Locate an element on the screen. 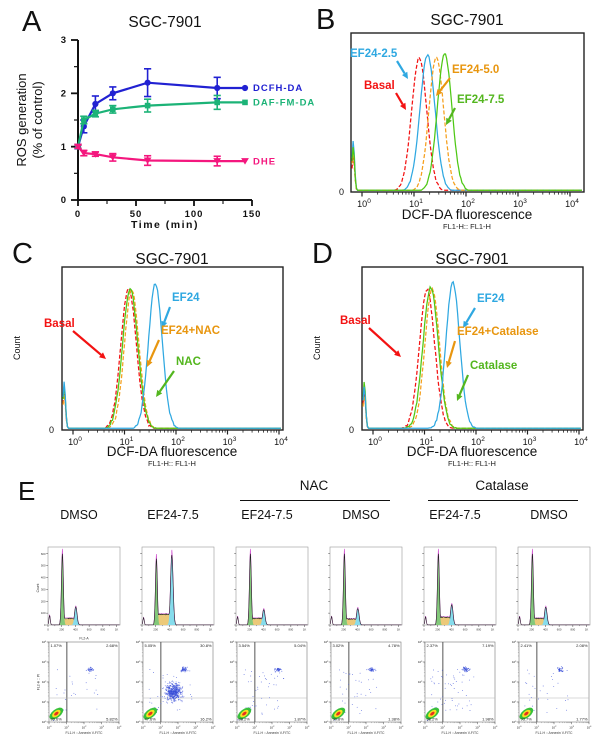 Image resolution: width=600 pixels, height=745 pixels. panel-c-letter: C is located at coordinates (22, 254).